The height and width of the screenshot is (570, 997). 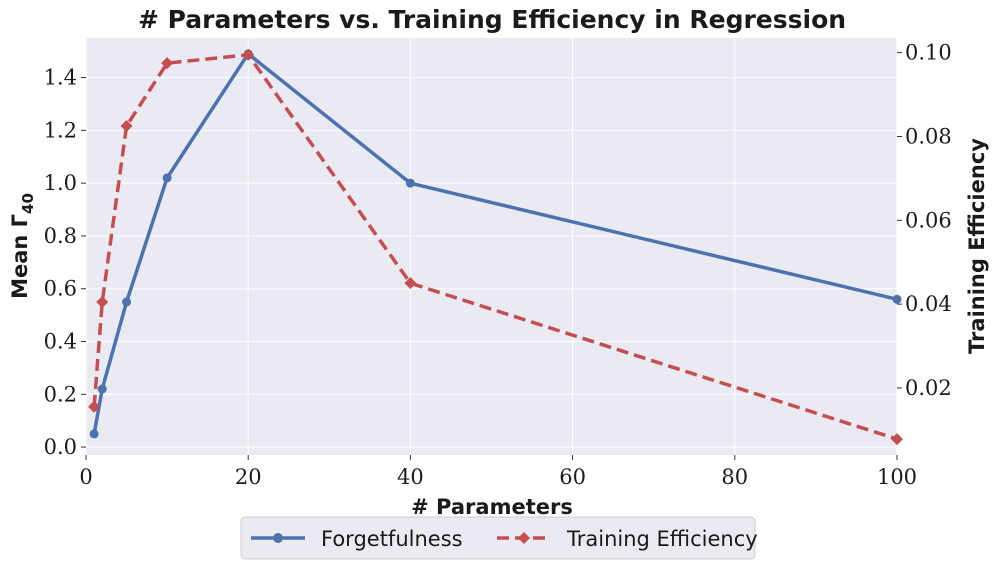 I want to click on y-left-tick-label-1: 0.2, so click(x=60, y=394).